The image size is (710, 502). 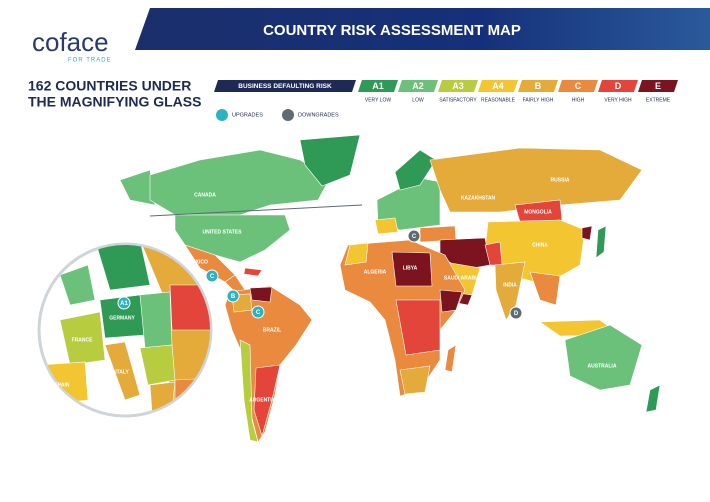 What do you see at coordinates (264, 400) in the screenshot?
I see `country-label: ARGENTINA` at bounding box center [264, 400].